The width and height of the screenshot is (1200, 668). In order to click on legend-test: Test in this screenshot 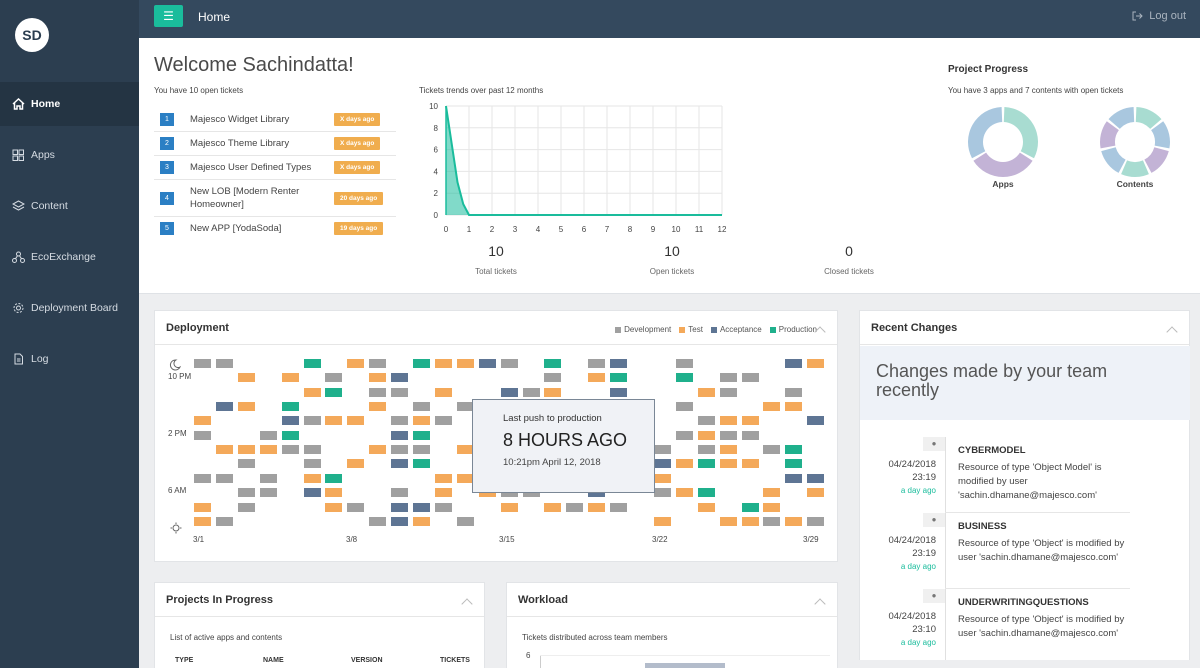, I will do `click(691, 329)`.